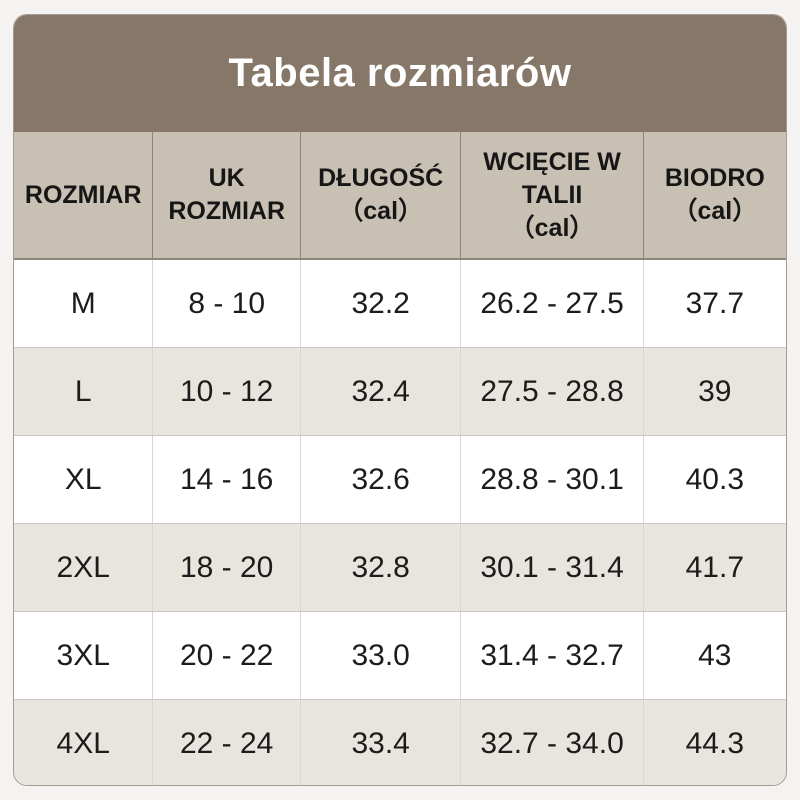  Describe the element at coordinates (552, 567) in the screenshot. I see `cell-waist: 30.1 - 31.4` at that location.